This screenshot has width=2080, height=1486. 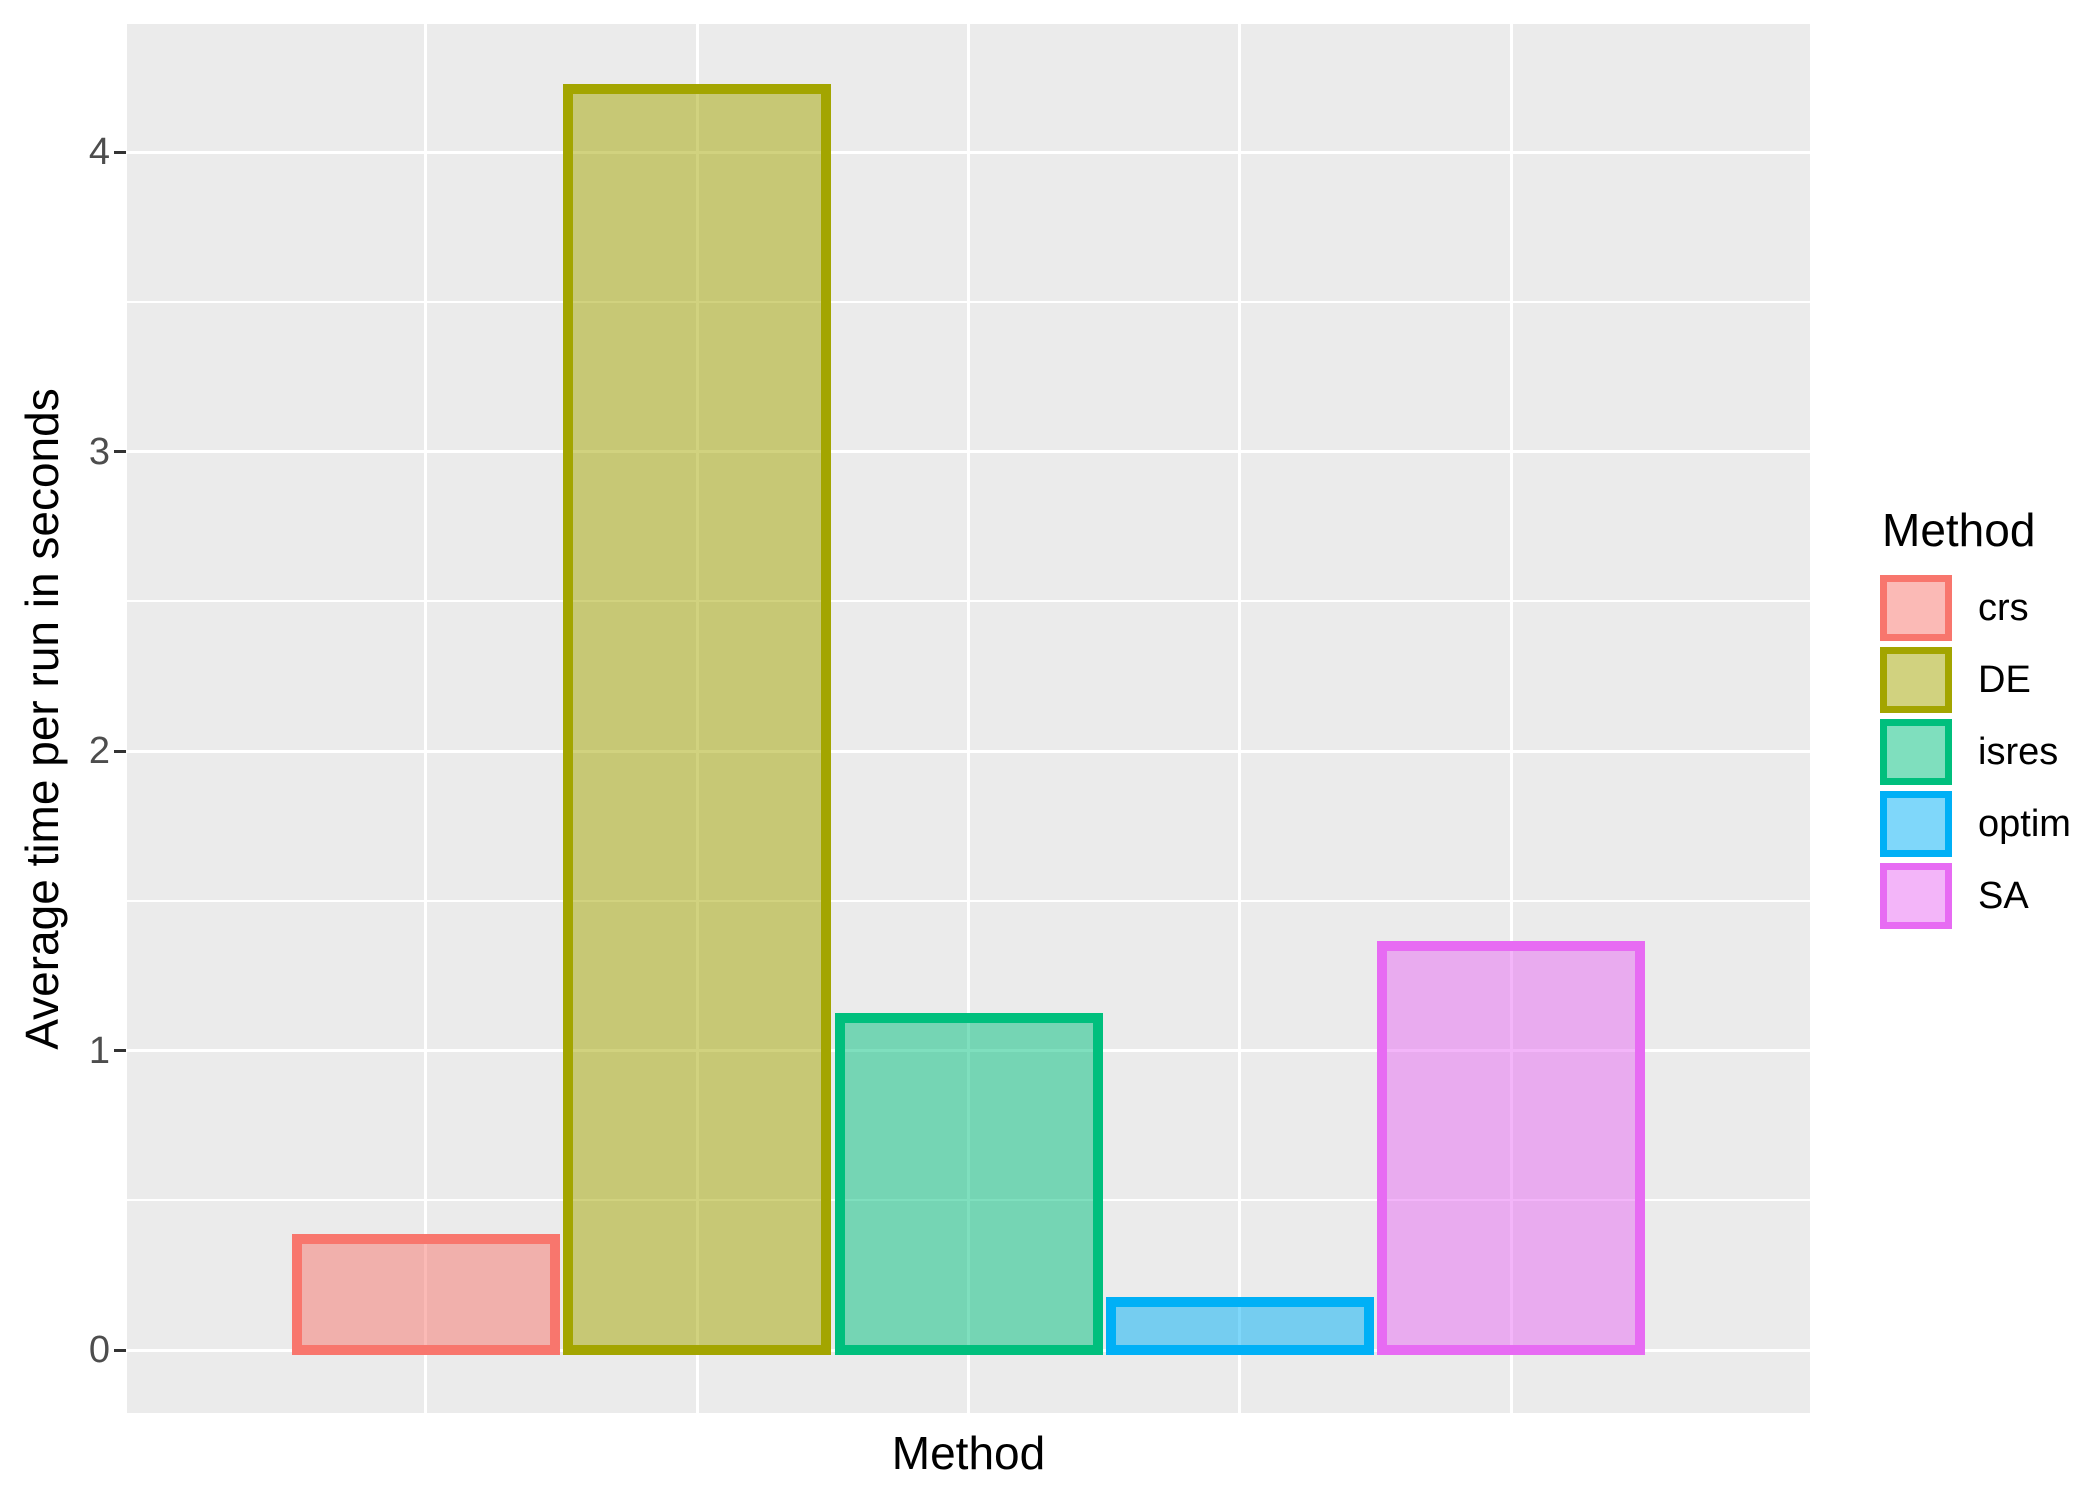 I want to click on legend-item-optim: optim, so click(x=1975, y=824).